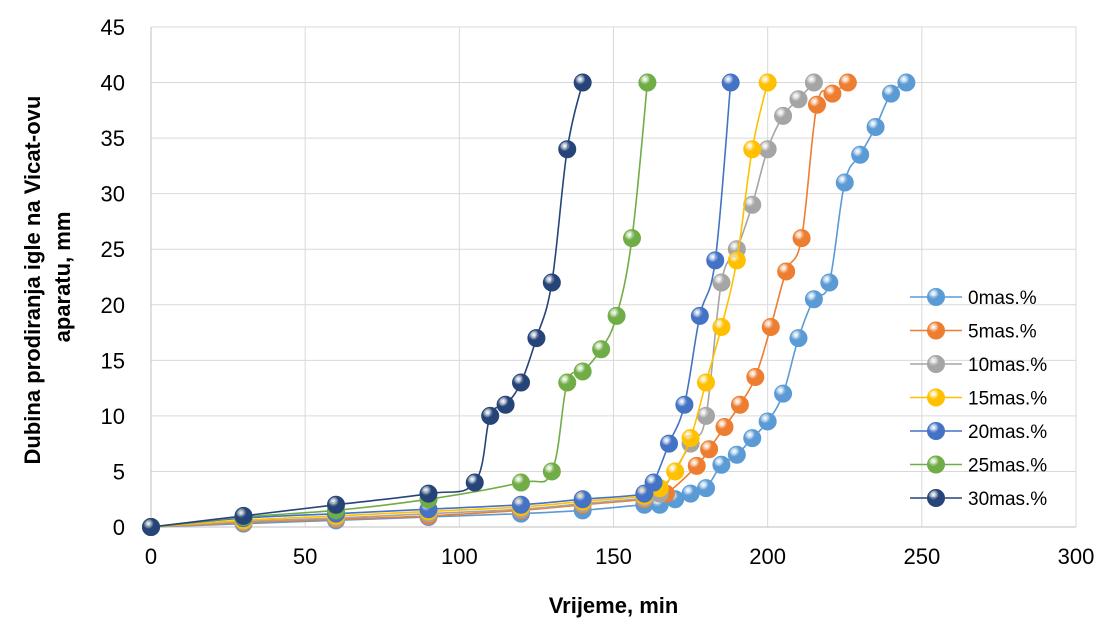 Image resolution: width=1103 pixels, height=626 pixels. I want to click on legend-item: 30mas.%, so click(978, 499).